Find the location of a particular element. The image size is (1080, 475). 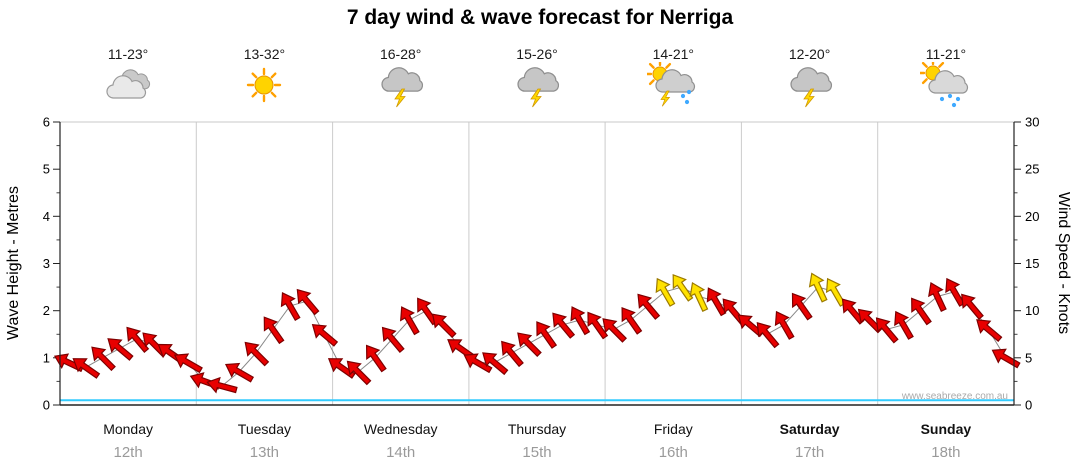

page-title: 7 day wind & wave forecast for Nerriga is located at coordinates (540, 17).